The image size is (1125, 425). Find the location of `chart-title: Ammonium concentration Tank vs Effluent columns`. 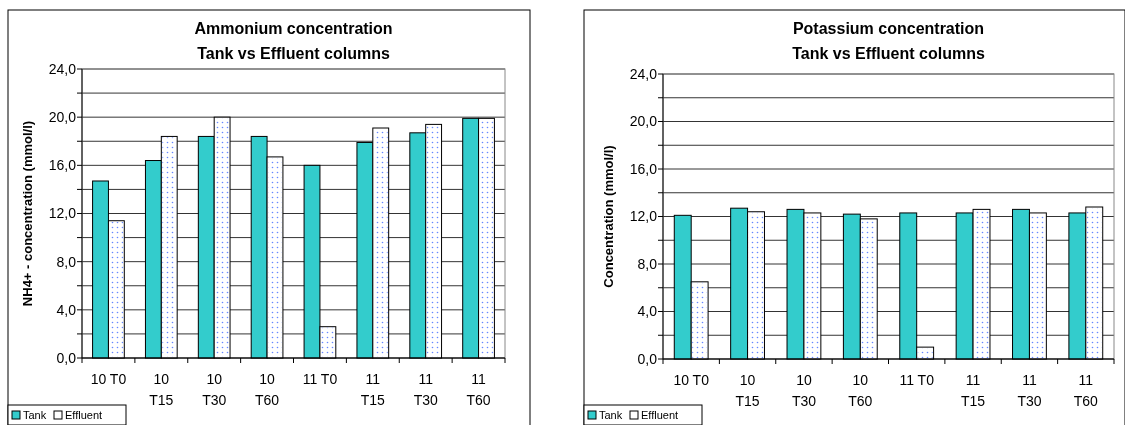

chart-title: Ammonium concentration Tank vs Effluent columns is located at coordinates (293, 41).